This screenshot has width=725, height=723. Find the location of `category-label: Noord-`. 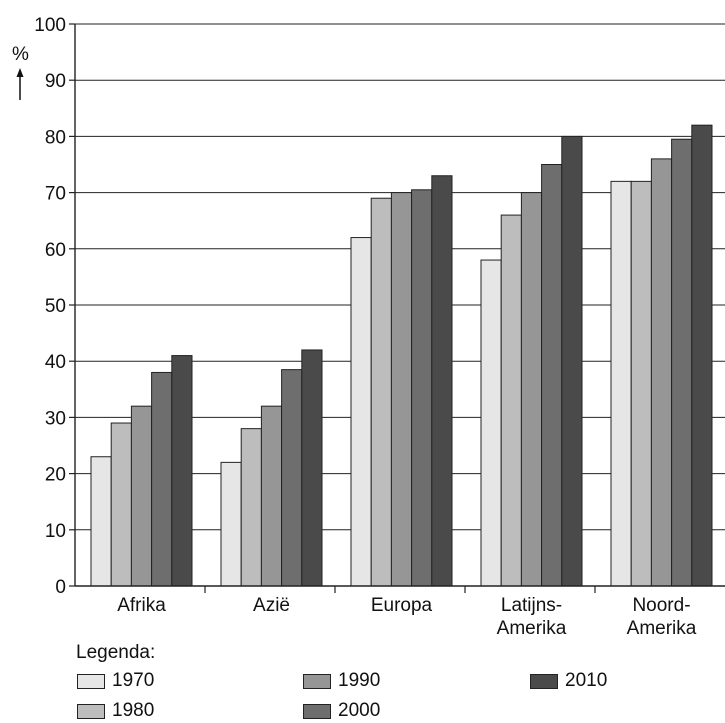

category-label: Noord- is located at coordinates (661, 605).